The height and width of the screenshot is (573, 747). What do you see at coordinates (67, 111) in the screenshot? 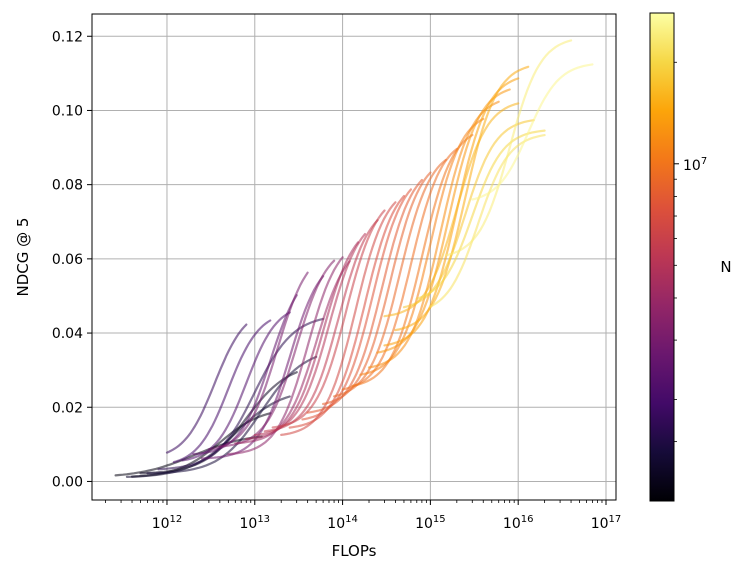
I see `y-tick-label: 0.10` at bounding box center [67, 111].